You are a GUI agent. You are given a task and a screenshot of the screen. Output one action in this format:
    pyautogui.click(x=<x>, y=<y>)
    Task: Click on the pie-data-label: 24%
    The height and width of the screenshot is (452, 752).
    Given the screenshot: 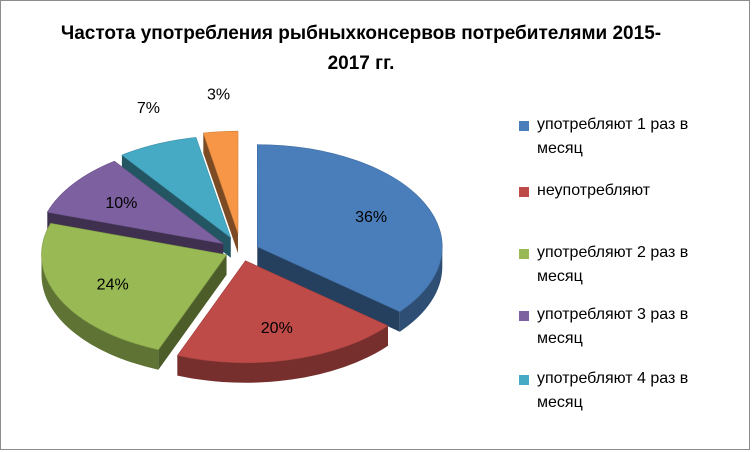 What is the action you would take?
    pyautogui.click(x=113, y=284)
    